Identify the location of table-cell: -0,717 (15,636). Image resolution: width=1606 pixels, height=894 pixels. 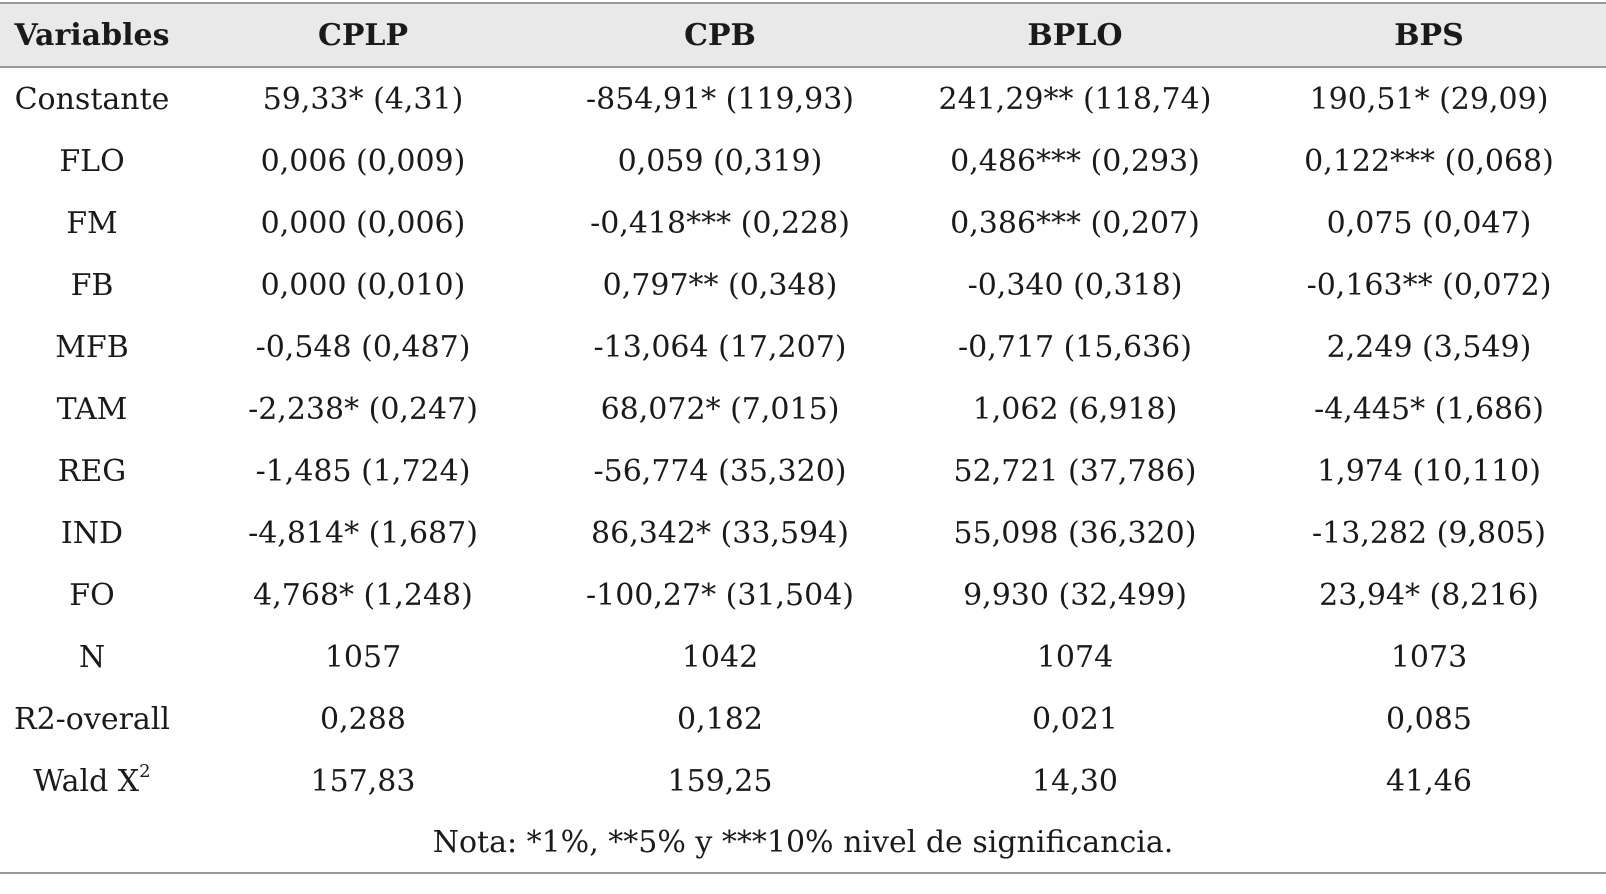
(1075, 347).